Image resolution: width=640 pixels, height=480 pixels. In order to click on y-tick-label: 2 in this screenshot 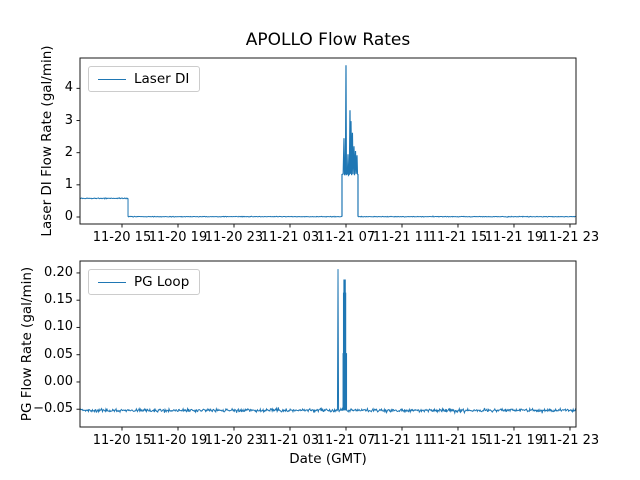, I will do `click(68, 152)`.